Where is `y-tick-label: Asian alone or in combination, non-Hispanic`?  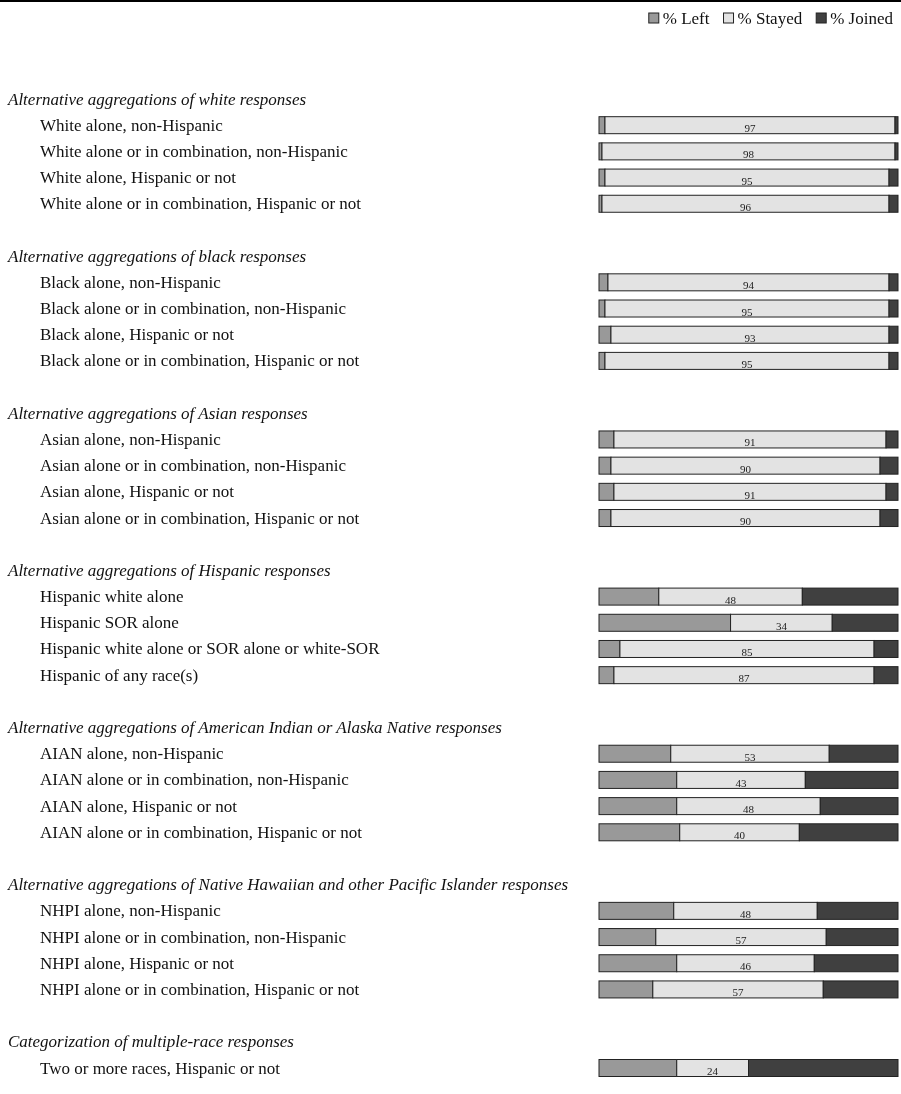 y-tick-label: Asian alone or in combination, non-Hispanic is located at coordinates (193, 466).